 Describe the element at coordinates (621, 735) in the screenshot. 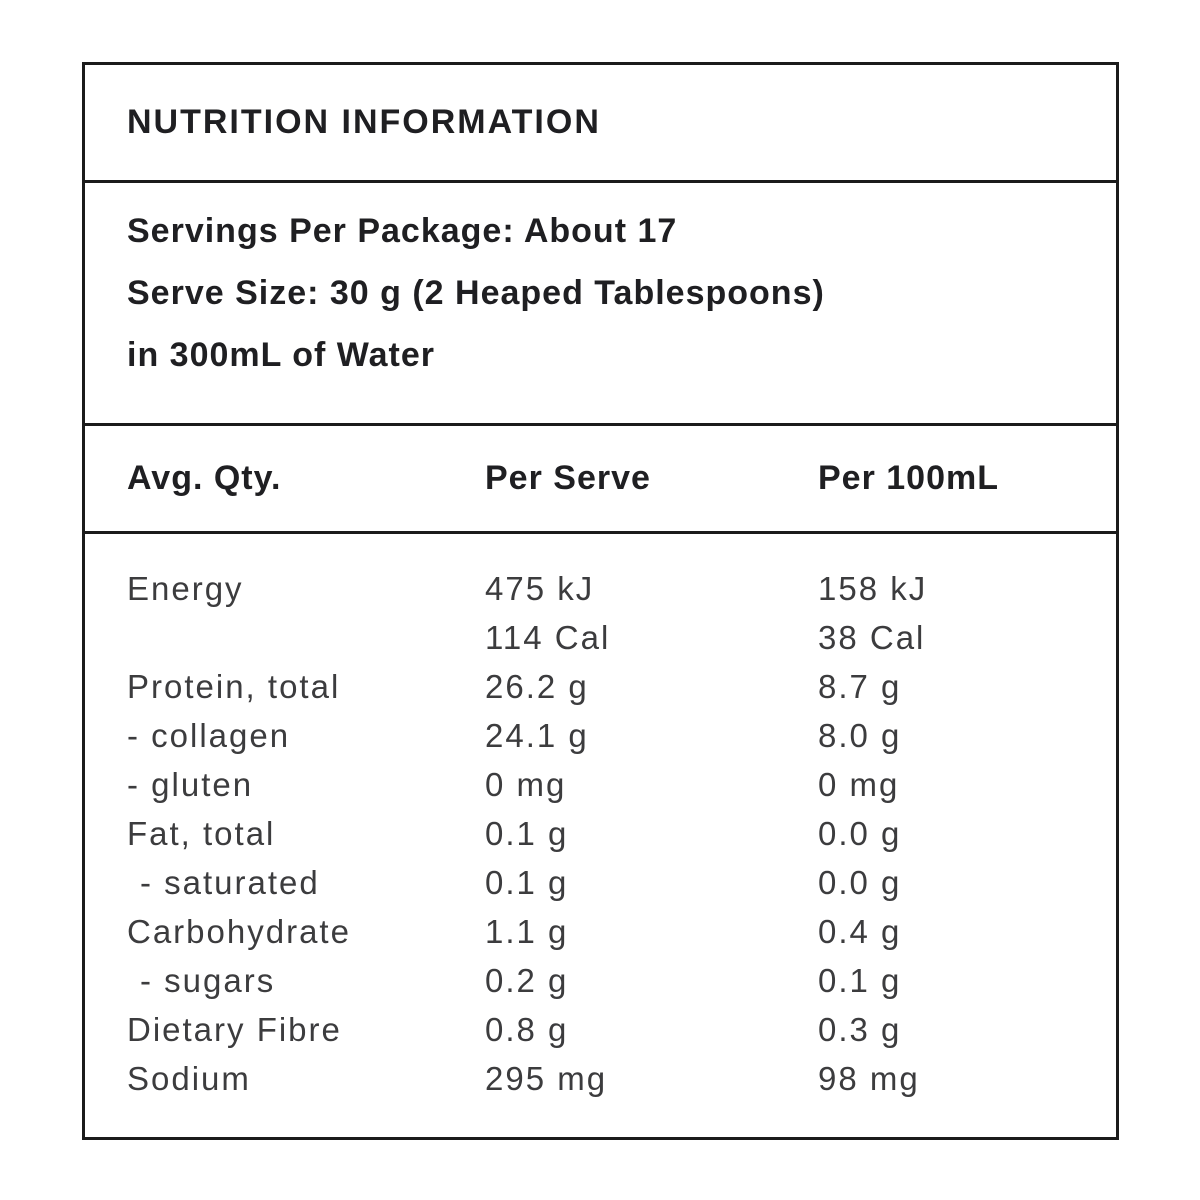

I see `nutrient-row: - collagen 24.1 g 8.0 g` at that location.